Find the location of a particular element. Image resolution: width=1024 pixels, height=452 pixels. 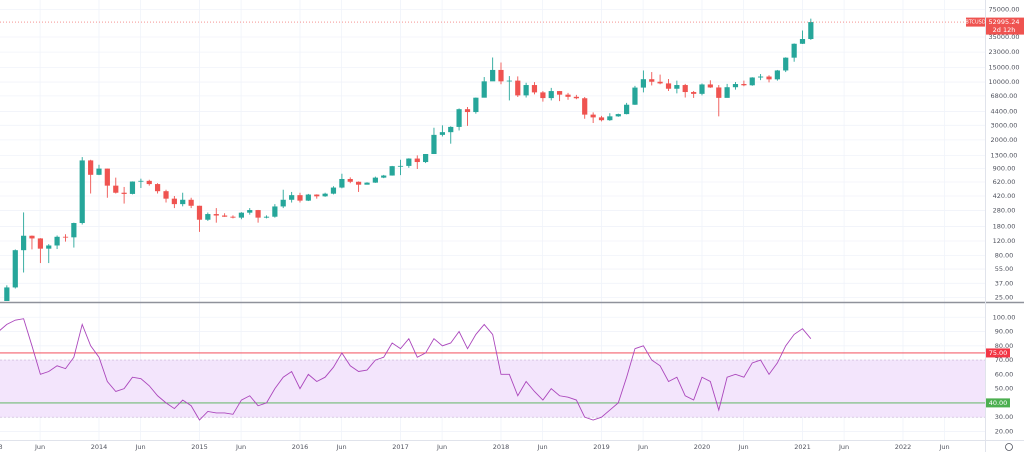

x-tick-label: 2020 is located at coordinates (702, 447).